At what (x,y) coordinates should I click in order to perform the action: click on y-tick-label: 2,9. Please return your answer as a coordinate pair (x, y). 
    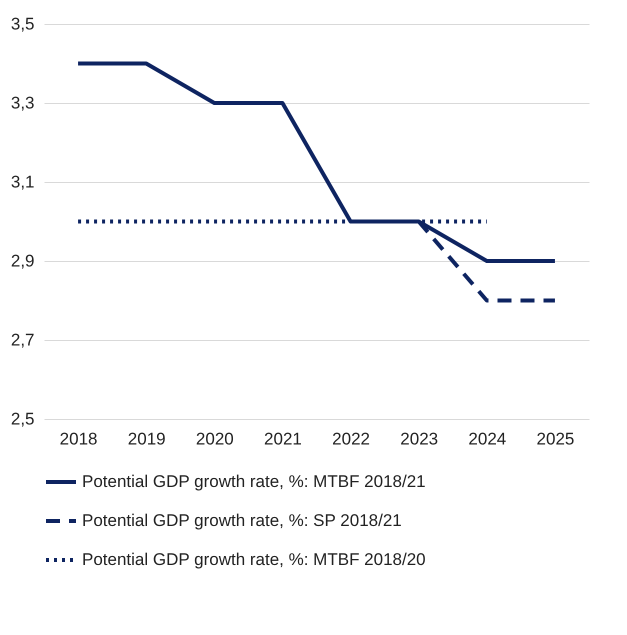
    Looking at the image, I should click on (22, 261).